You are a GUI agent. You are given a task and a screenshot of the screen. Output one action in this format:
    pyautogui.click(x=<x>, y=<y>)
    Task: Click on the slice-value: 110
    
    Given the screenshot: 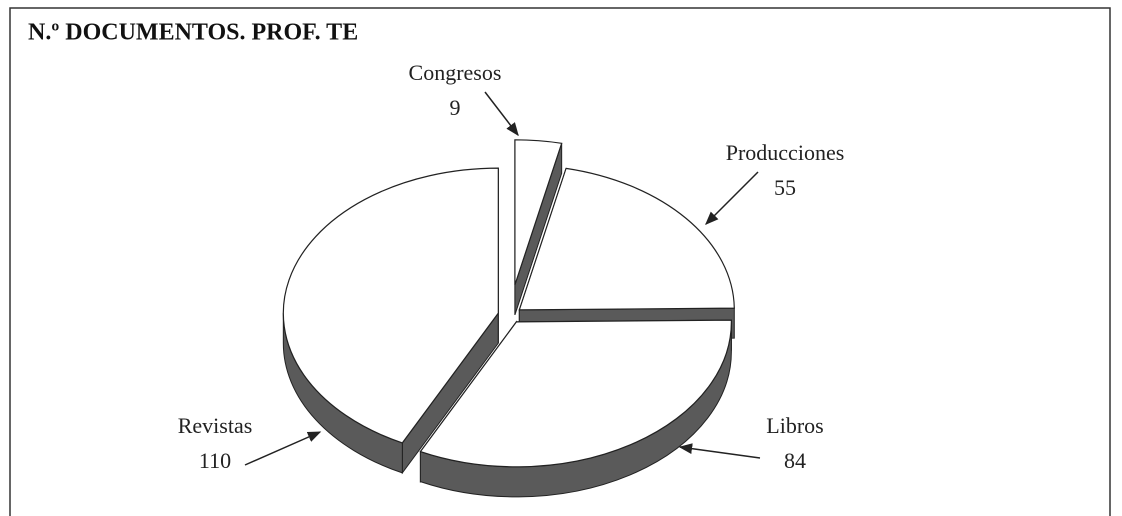 What is the action you would take?
    pyautogui.click(x=215, y=460)
    